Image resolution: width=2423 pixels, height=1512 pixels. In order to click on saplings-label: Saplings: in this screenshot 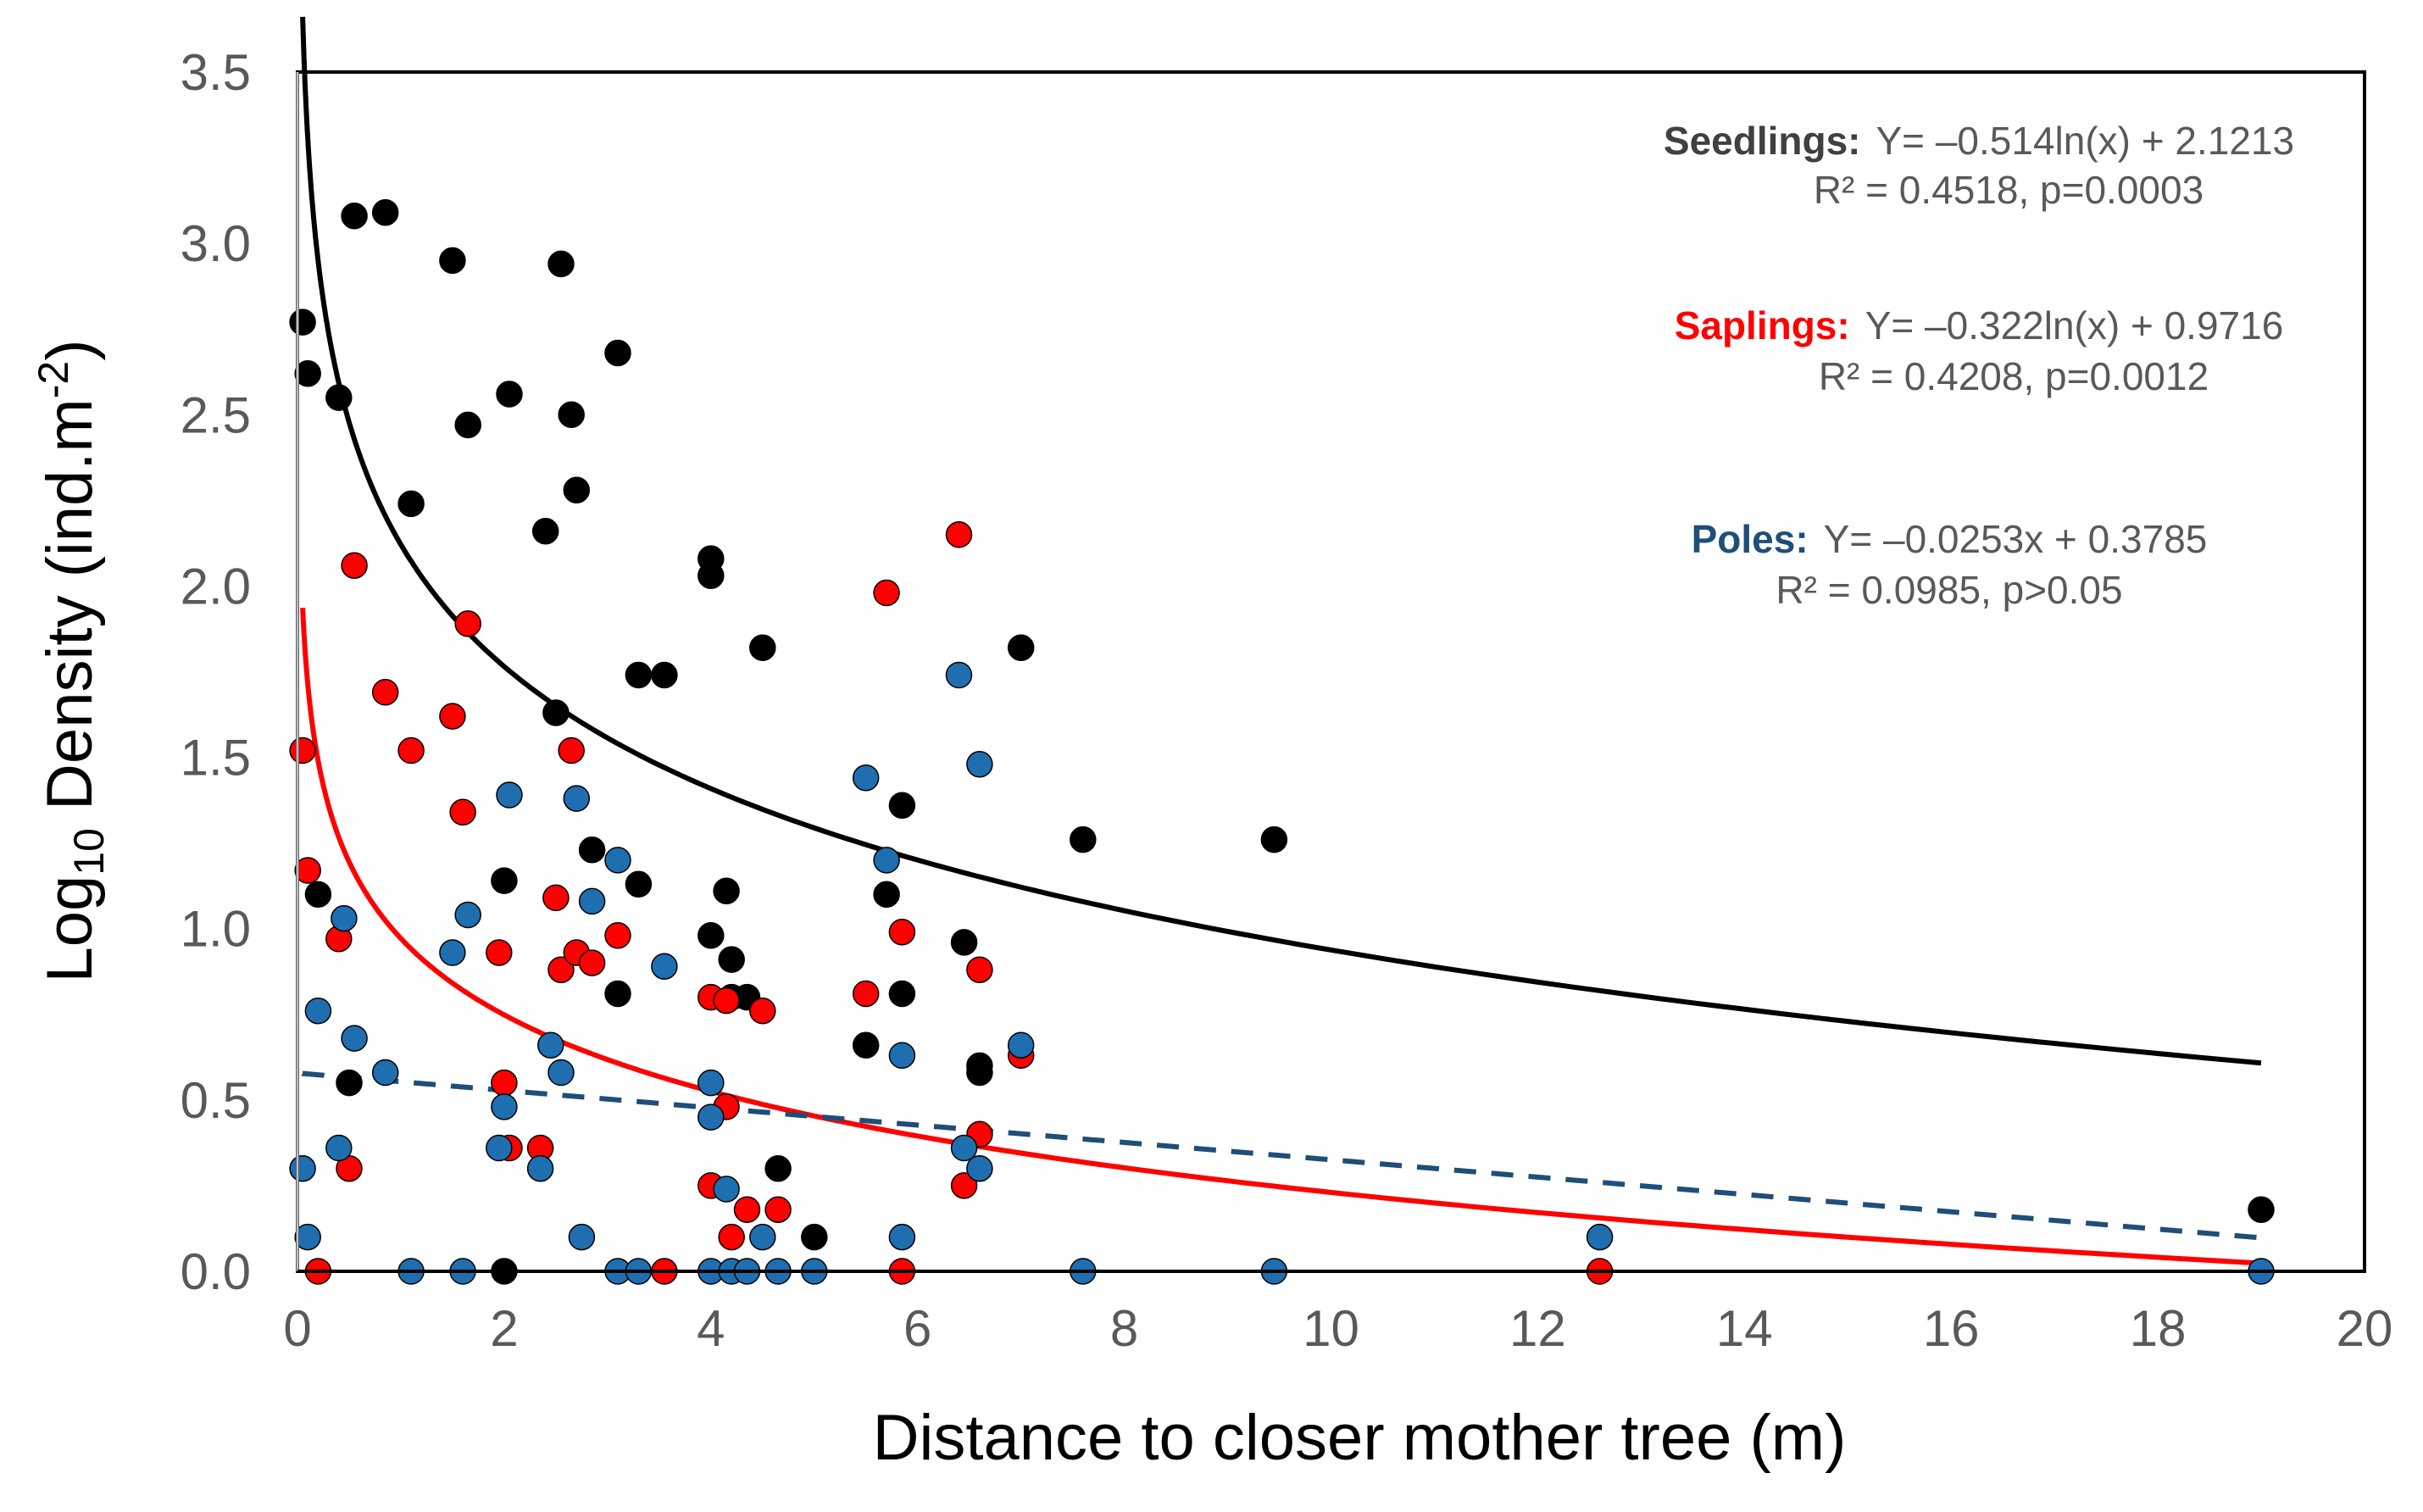, I will do `click(1762, 325)`.